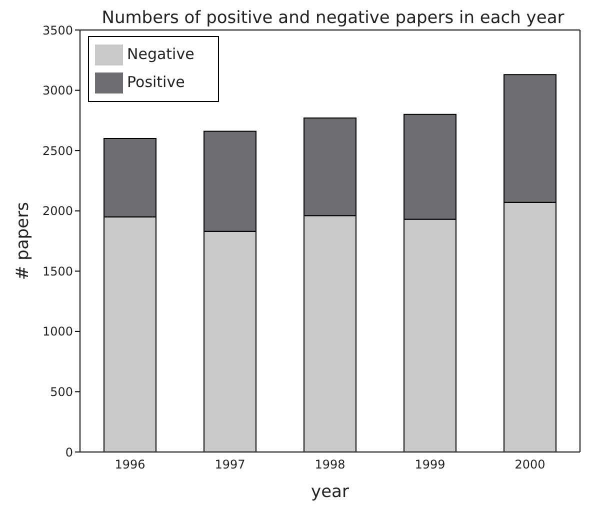 The width and height of the screenshot is (591, 515). What do you see at coordinates (330, 492) in the screenshot?
I see `x-axis-title: year` at bounding box center [330, 492].